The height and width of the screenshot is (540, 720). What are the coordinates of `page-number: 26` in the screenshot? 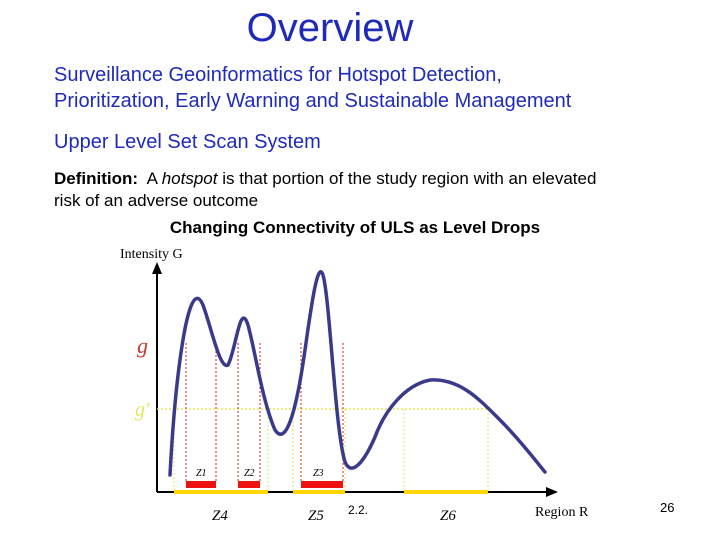 It's located at (667, 507).